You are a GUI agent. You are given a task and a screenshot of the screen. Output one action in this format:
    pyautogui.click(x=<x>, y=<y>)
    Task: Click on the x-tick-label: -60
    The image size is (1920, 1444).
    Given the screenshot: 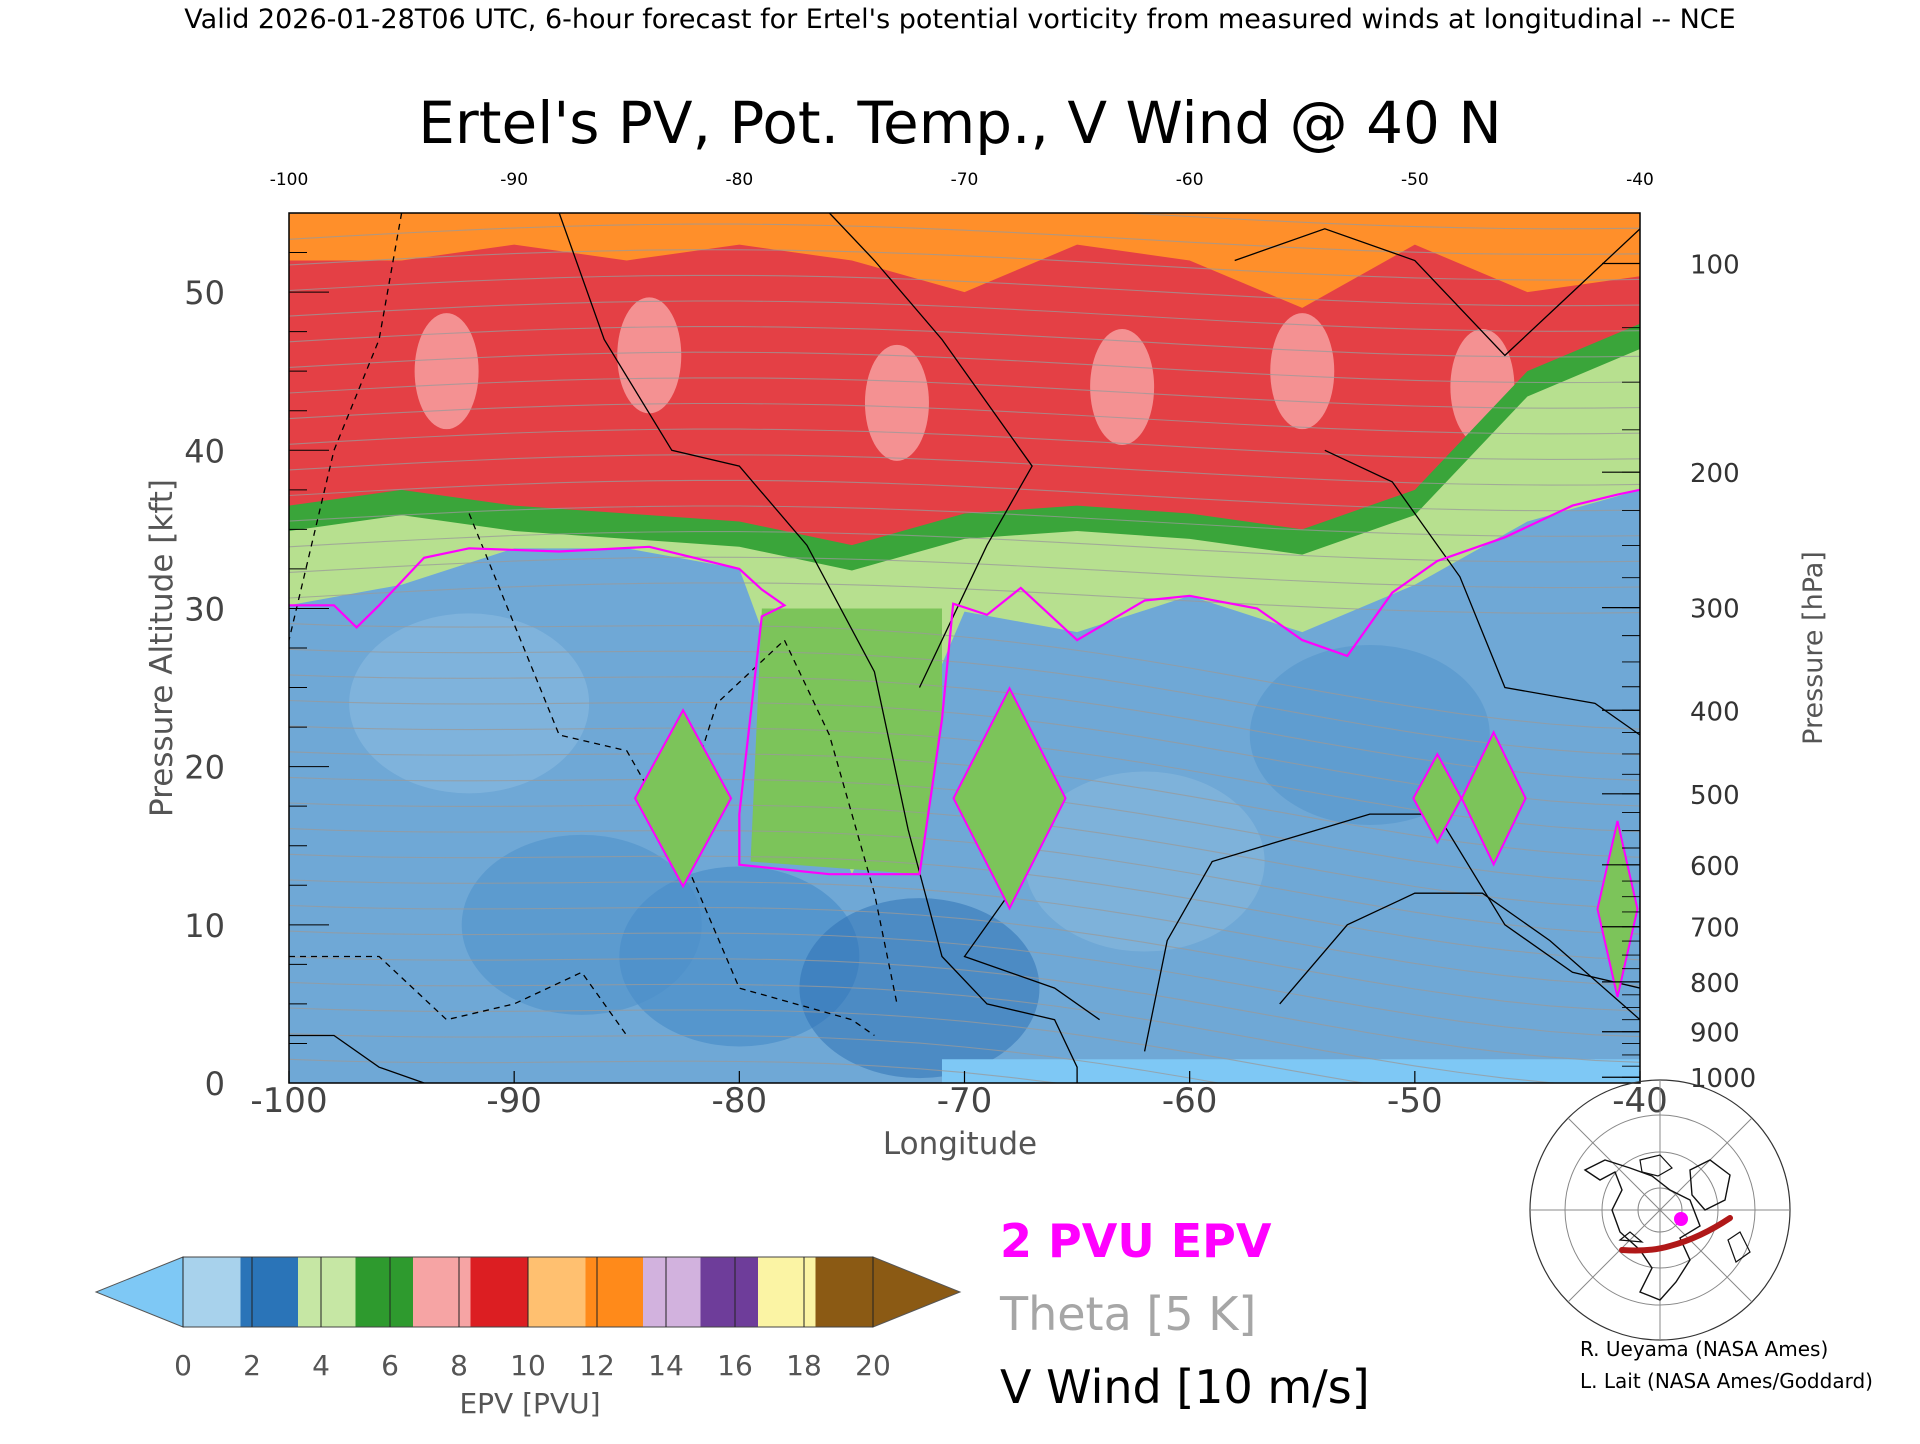 What is the action you would take?
    pyautogui.click(x=1190, y=1101)
    